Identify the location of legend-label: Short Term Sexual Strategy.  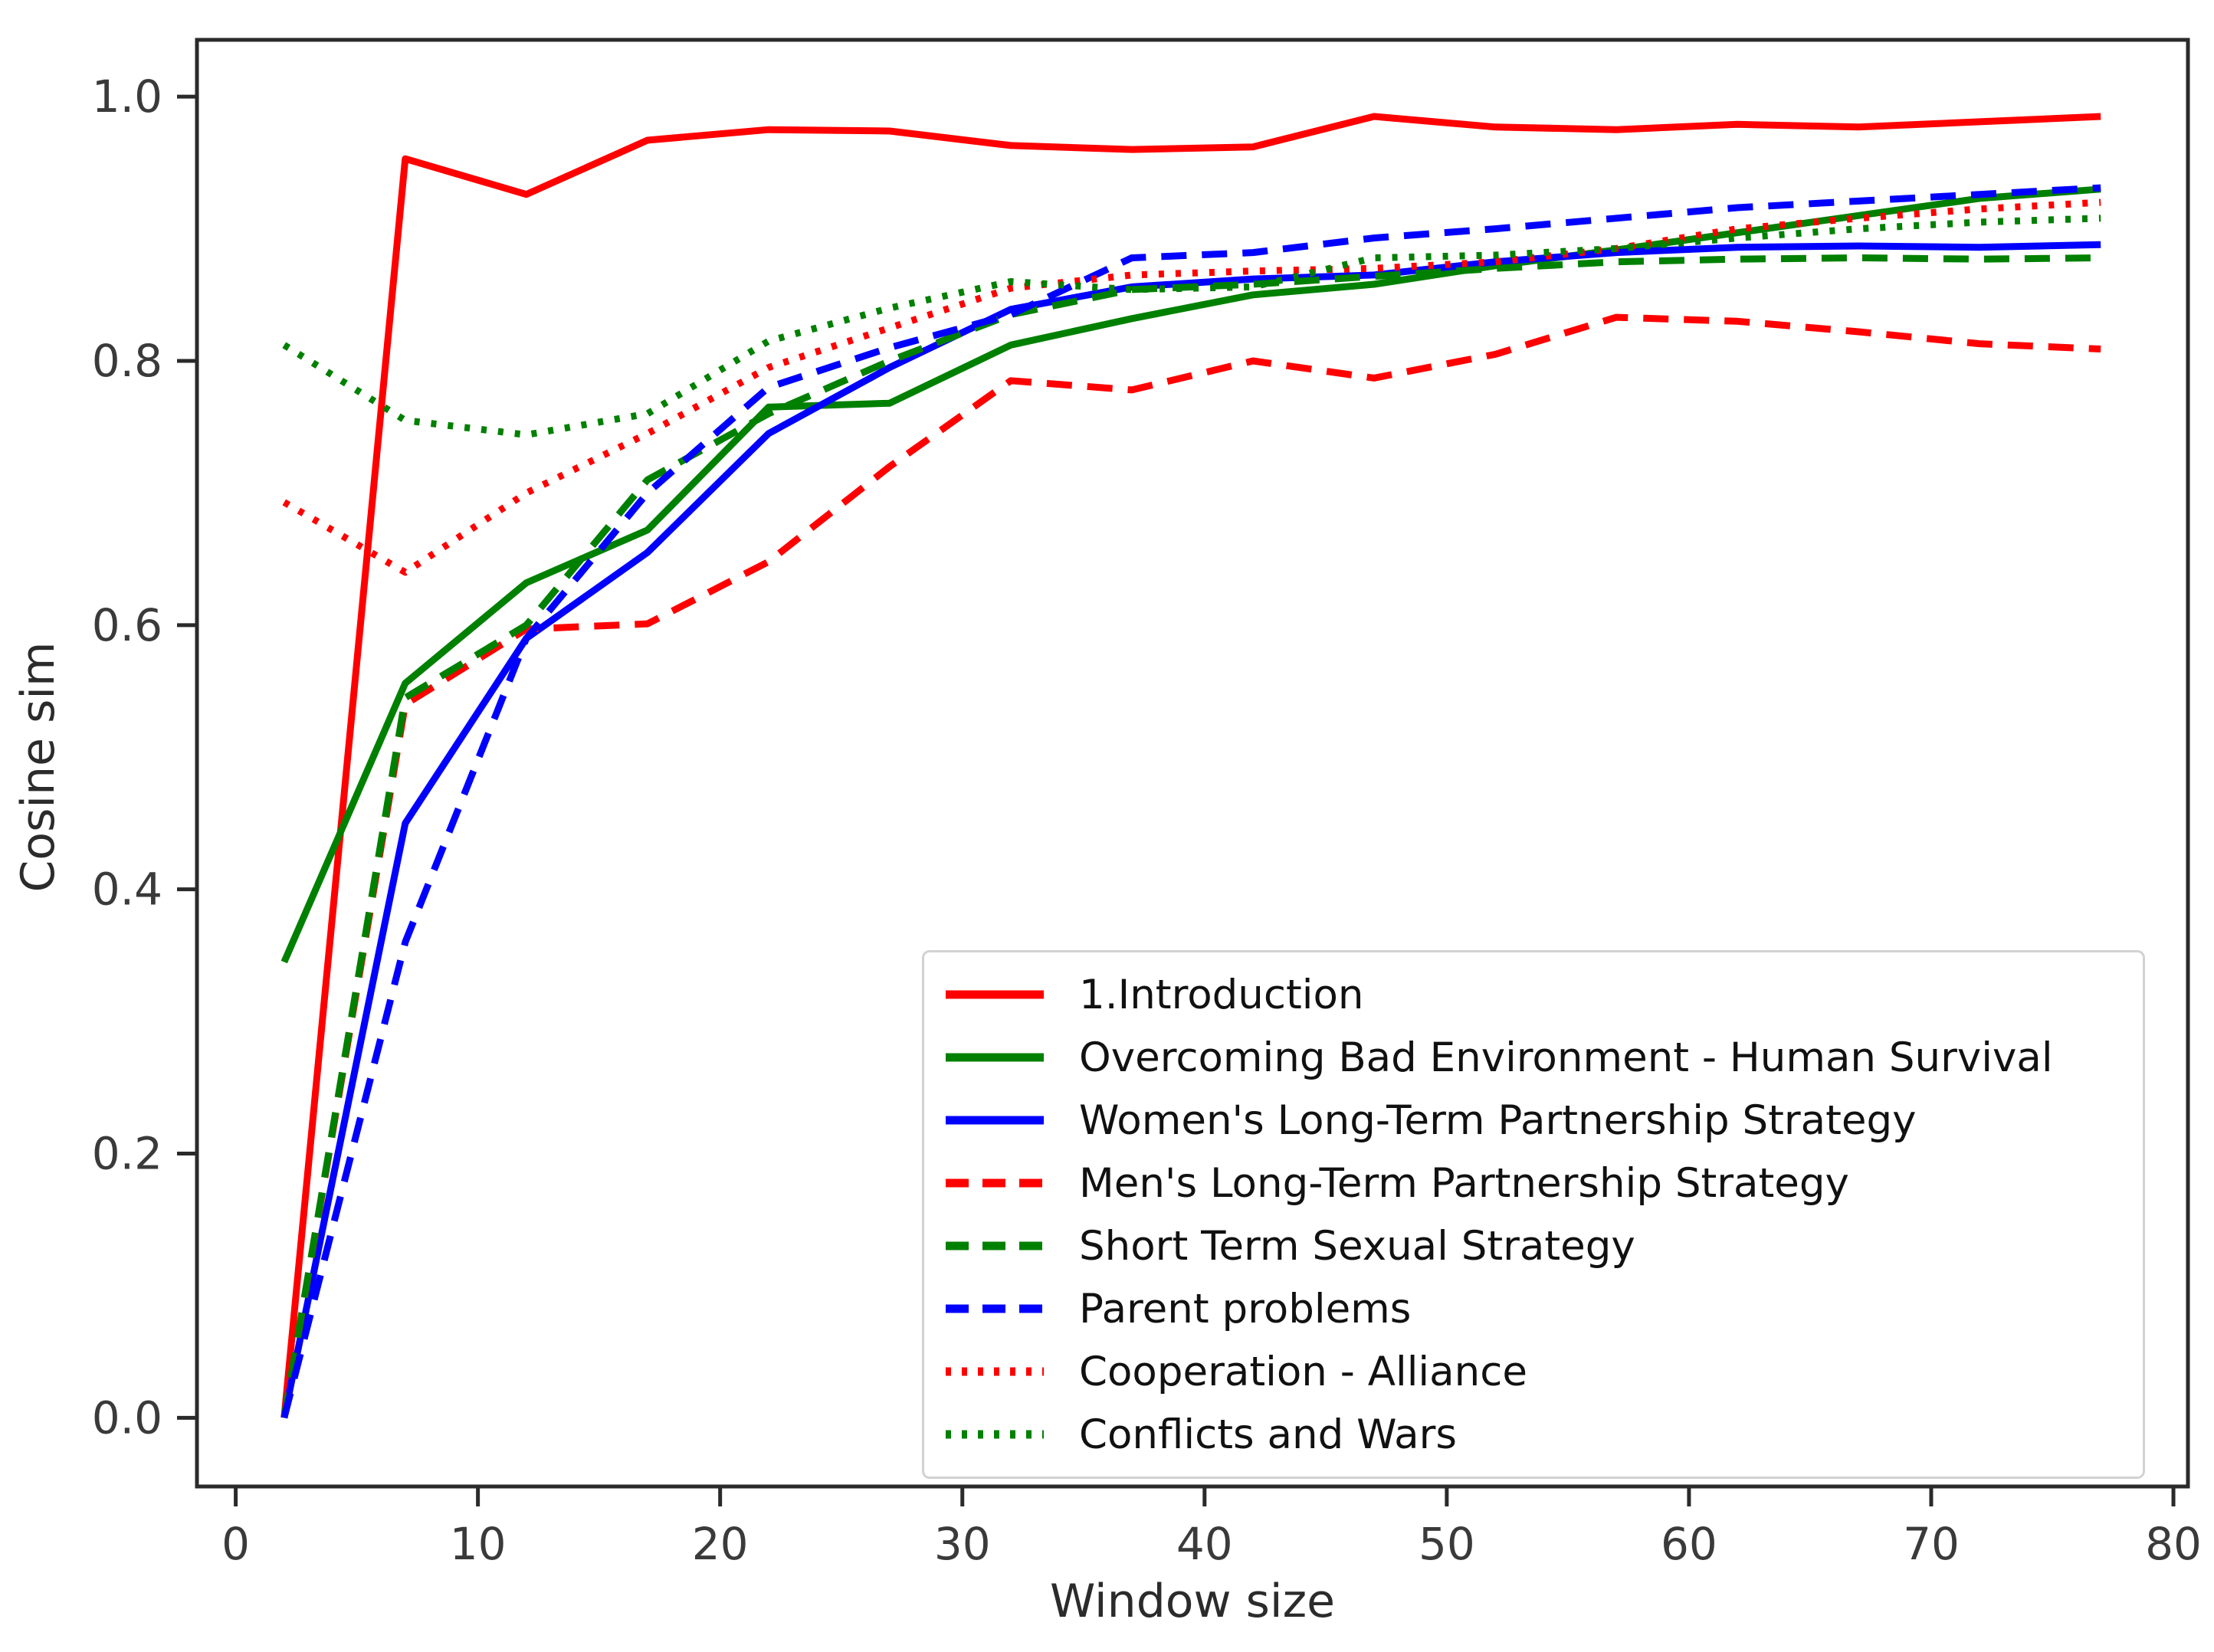
(1357, 1246).